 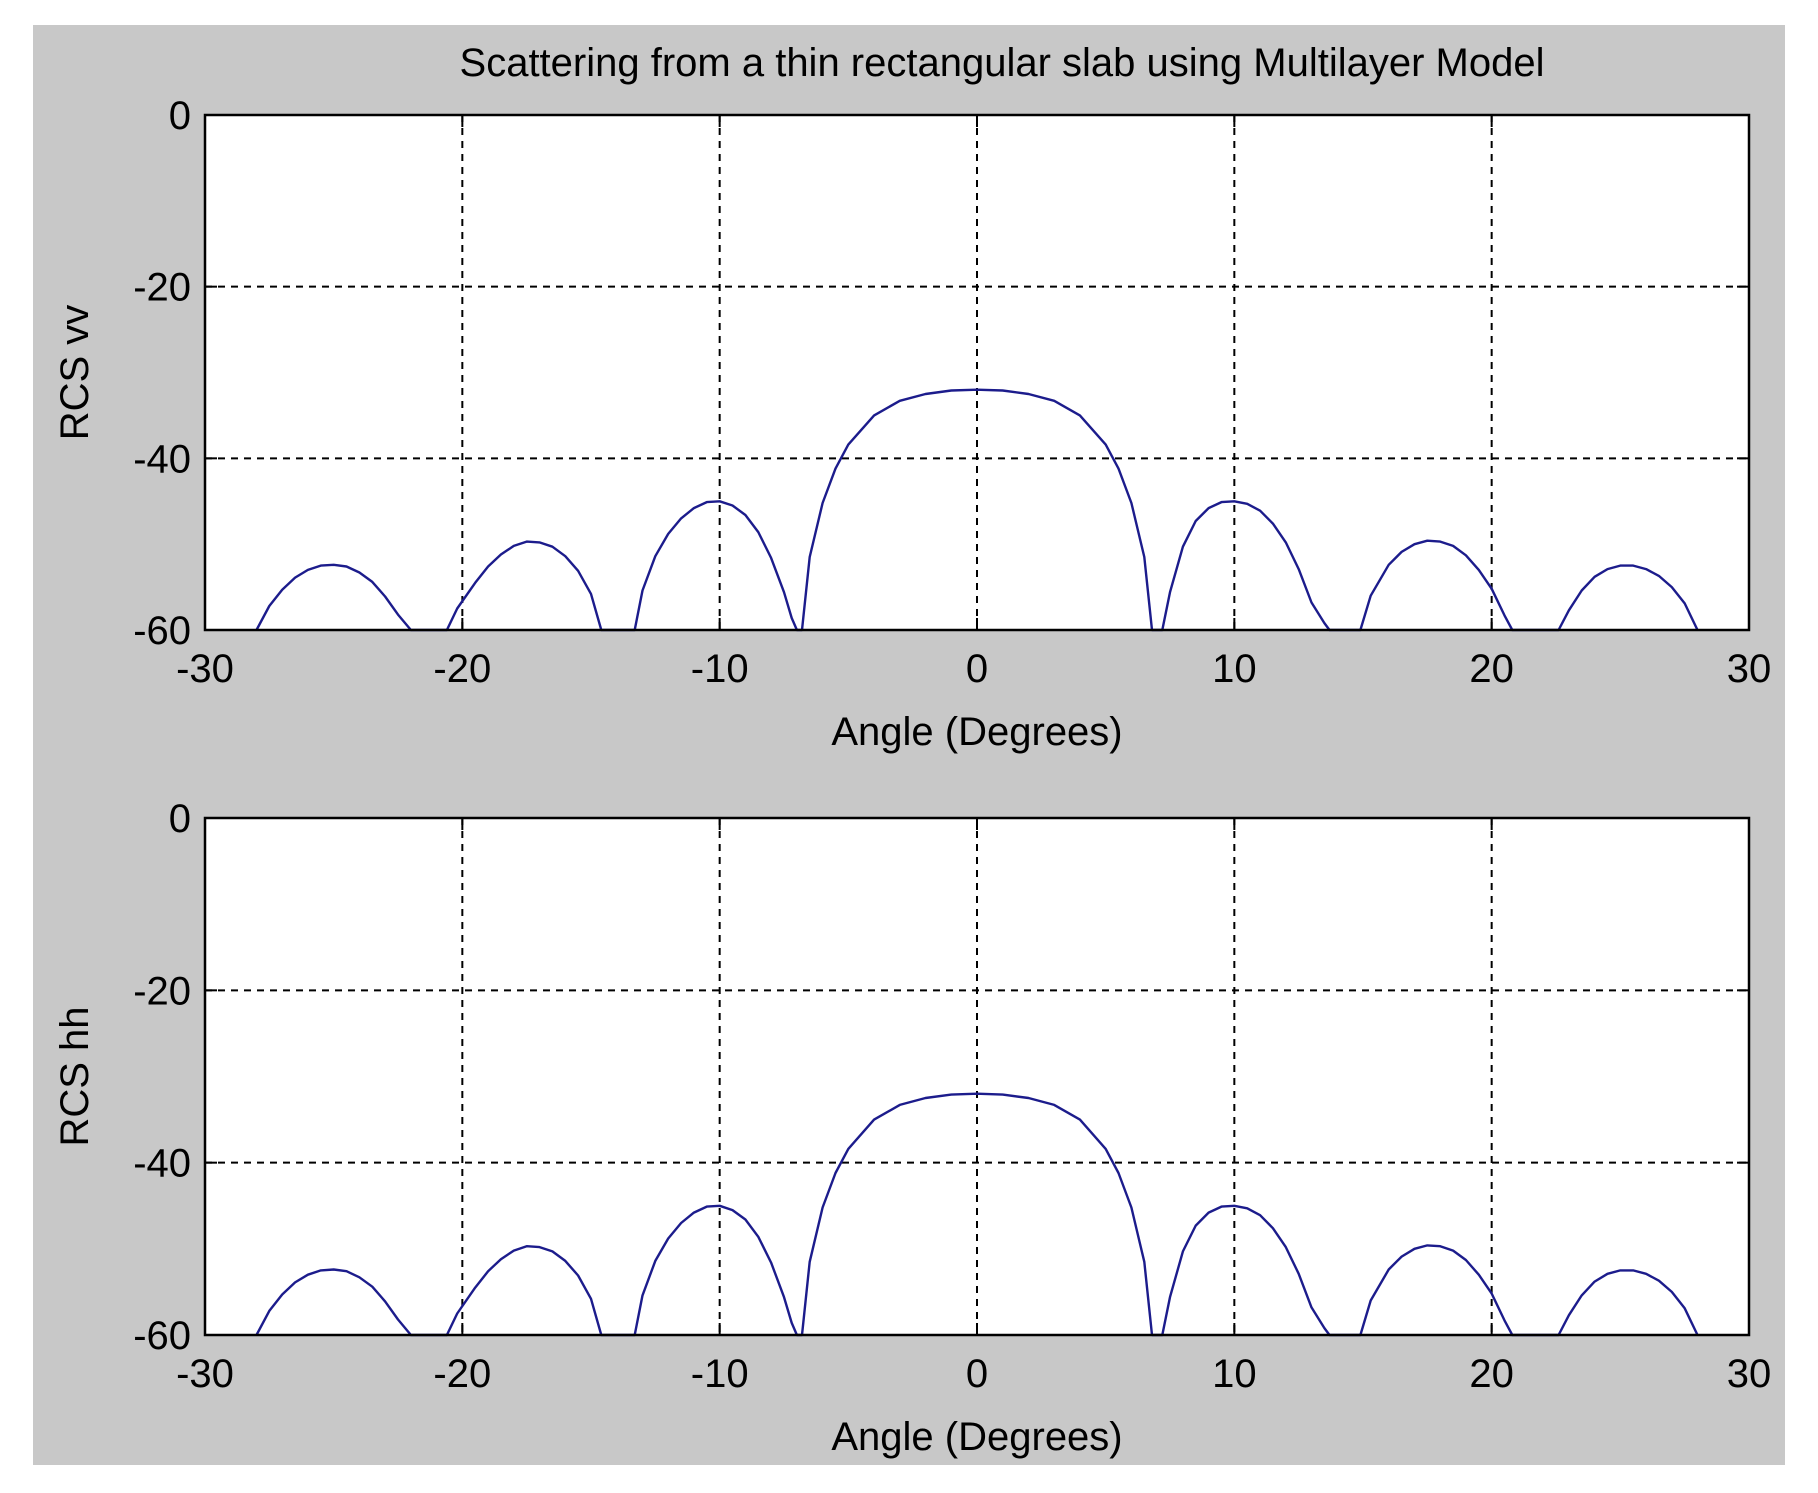 I want to click on x-tick-label-1-2: -10, so click(x=720, y=669).